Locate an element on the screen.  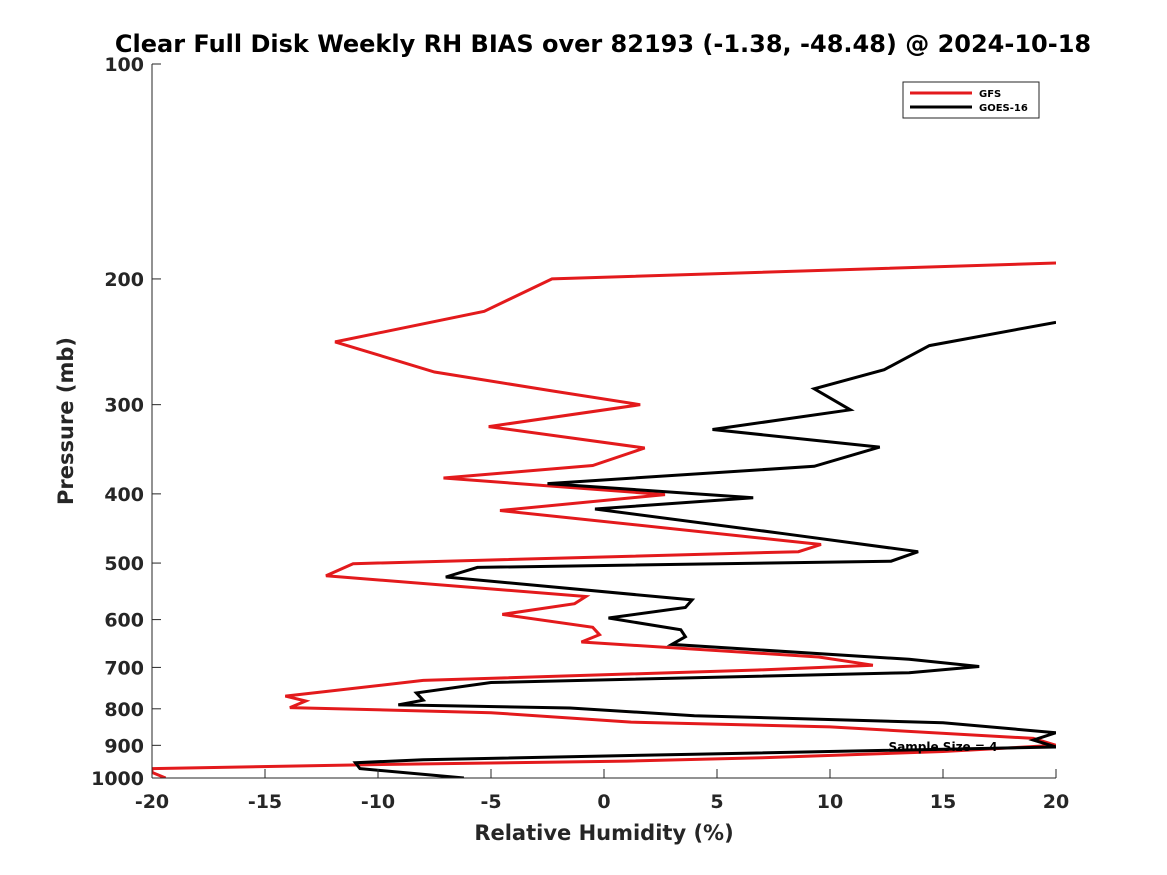
legend: GFS GOES-16 is located at coordinates (971, 100).